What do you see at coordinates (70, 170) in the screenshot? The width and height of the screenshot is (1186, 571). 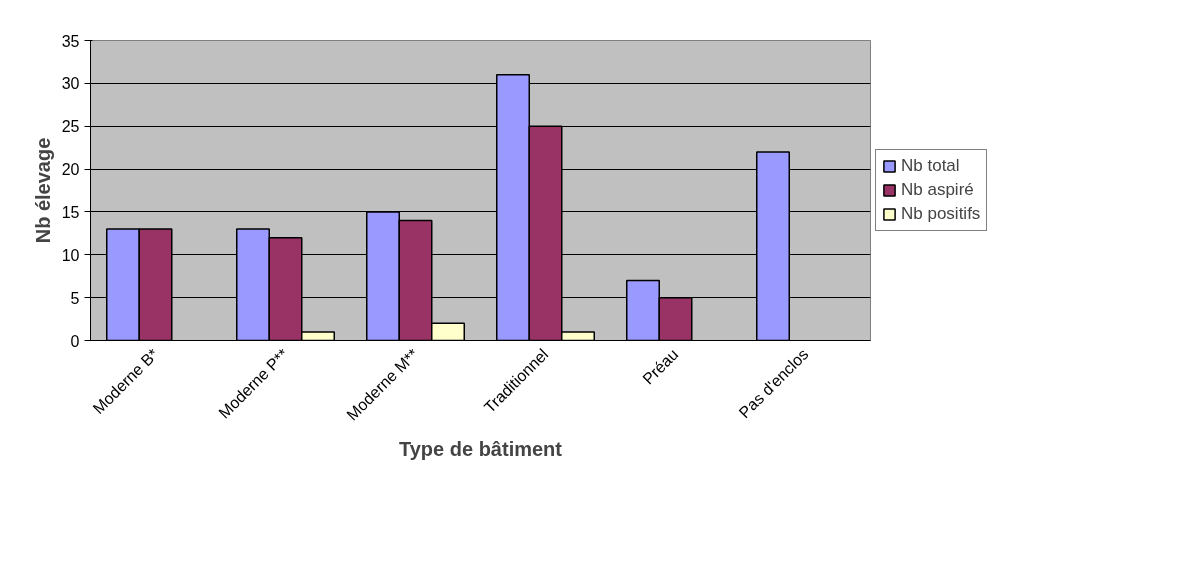 I see `y-tick-label: 20` at bounding box center [70, 170].